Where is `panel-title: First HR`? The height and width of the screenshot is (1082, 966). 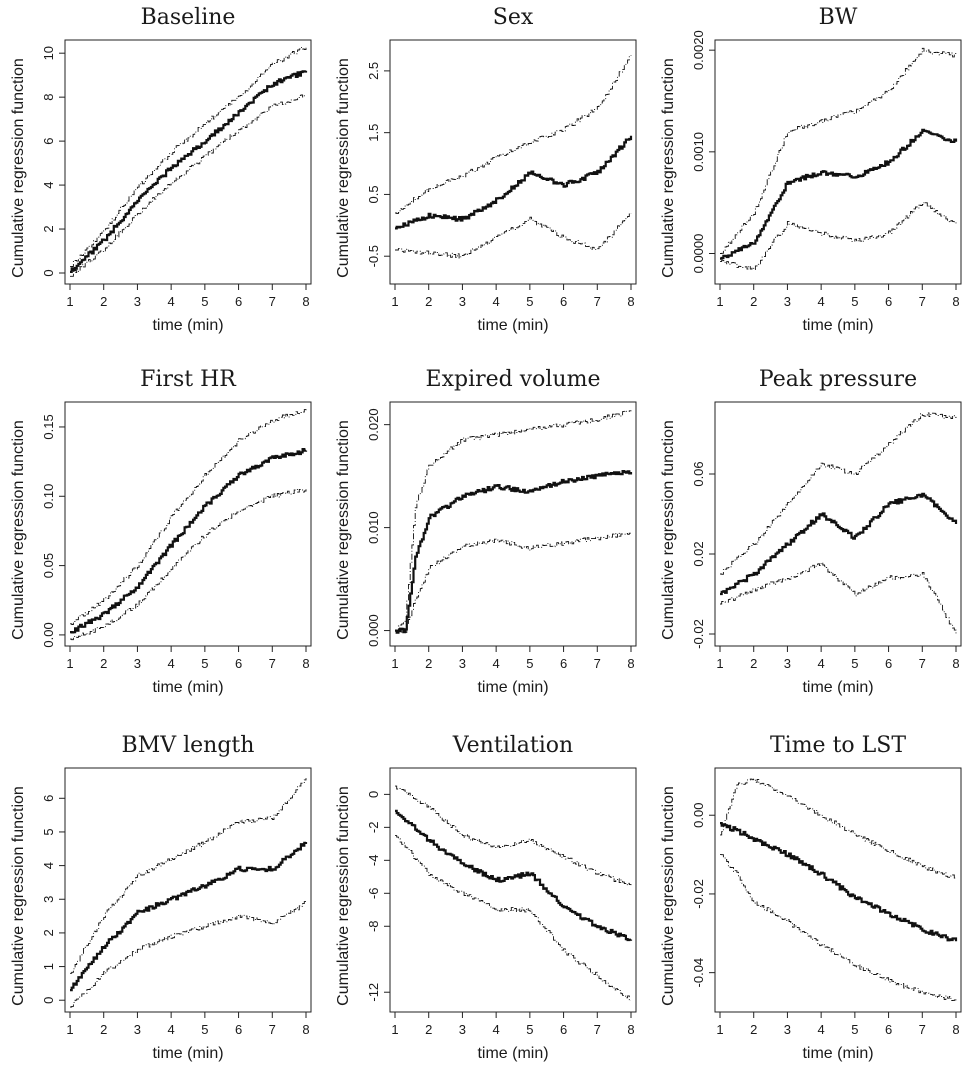 panel-title: First HR is located at coordinates (188, 379).